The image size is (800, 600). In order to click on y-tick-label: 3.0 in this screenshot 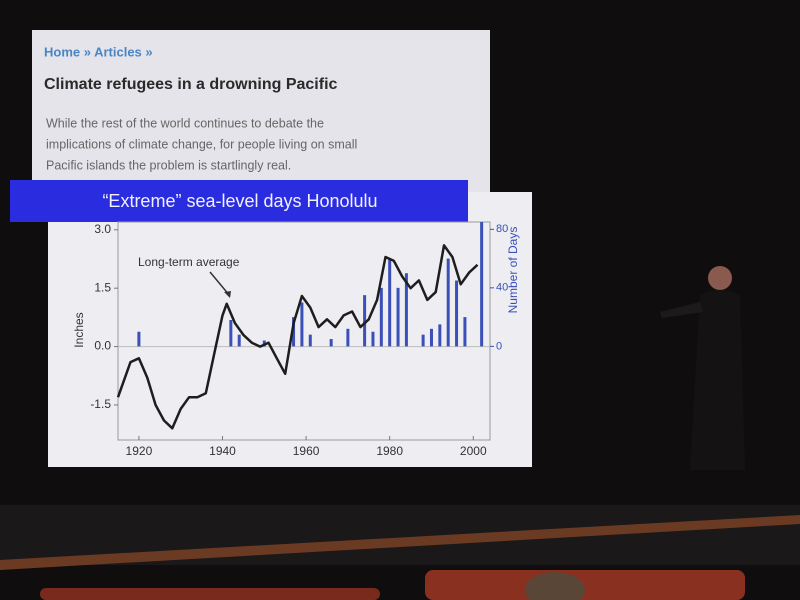, I will do `click(102, 229)`.